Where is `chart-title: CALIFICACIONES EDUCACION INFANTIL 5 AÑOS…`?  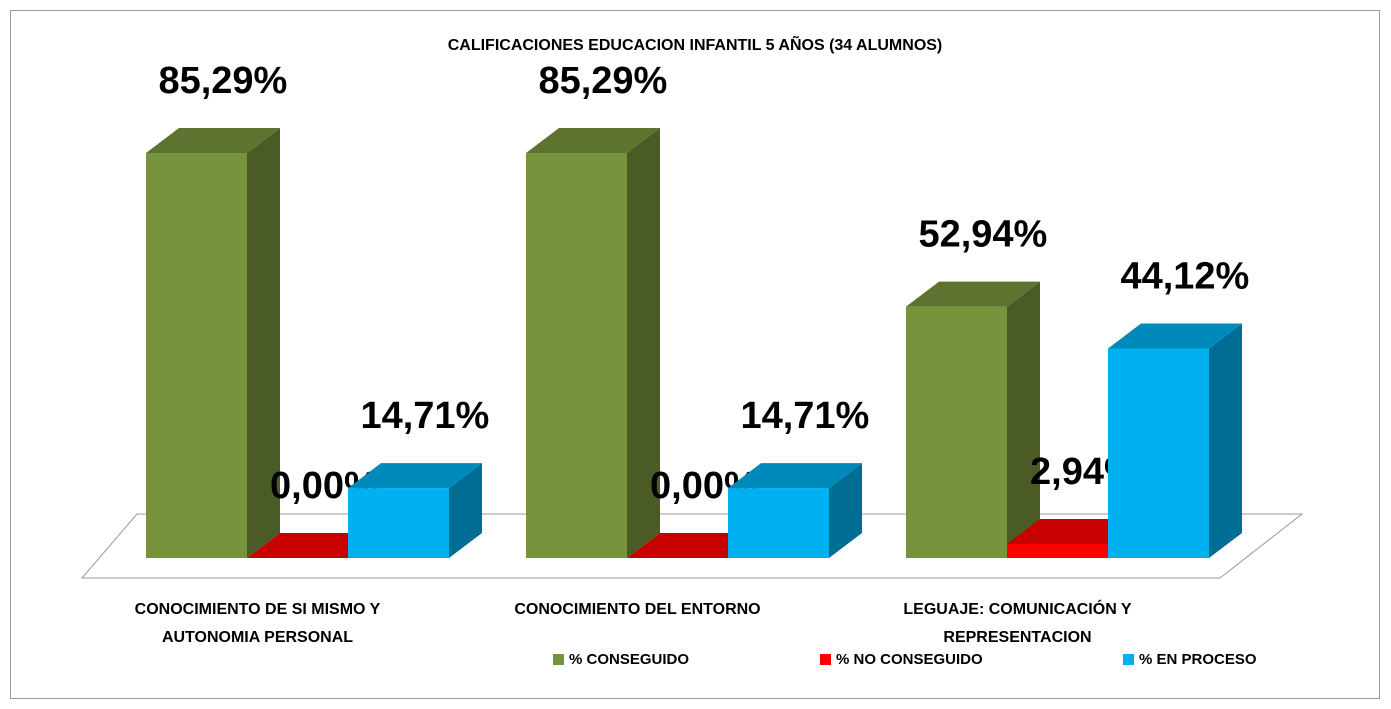 chart-title: CALIFICACIONES EDUCACION INFANTIL 5 AÑOS… is located at coordinates (695, 44).